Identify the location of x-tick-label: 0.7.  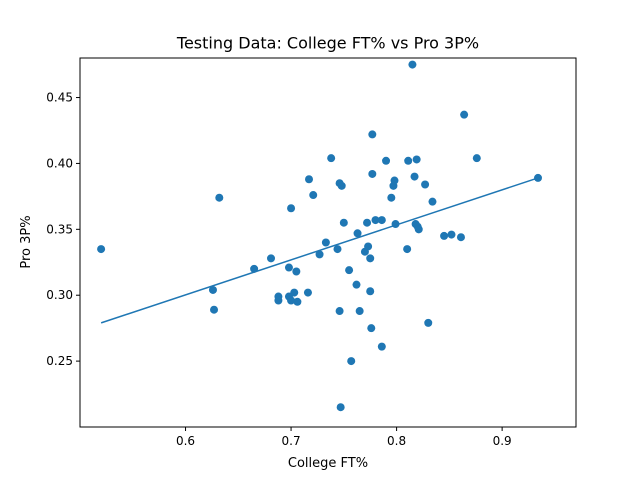
(291, 441).